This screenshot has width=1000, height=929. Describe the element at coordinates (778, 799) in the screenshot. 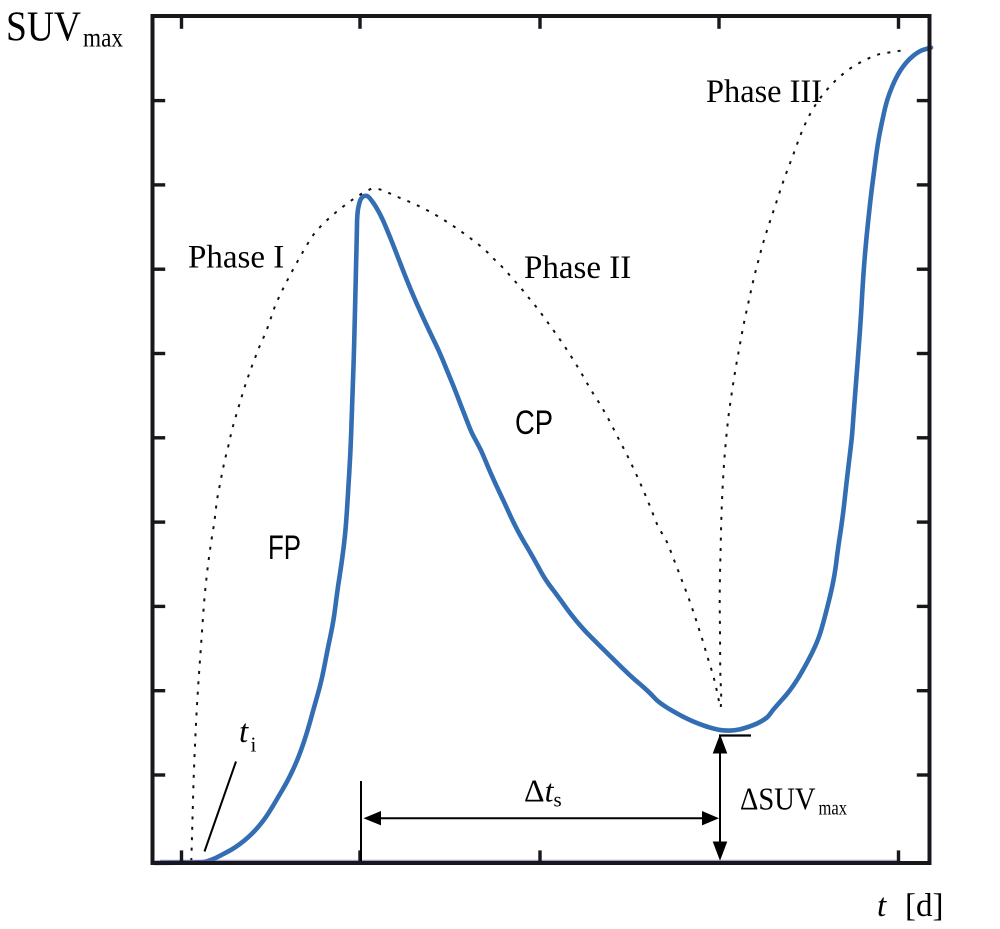

I see `svg-text: ΔSUV` at that location.